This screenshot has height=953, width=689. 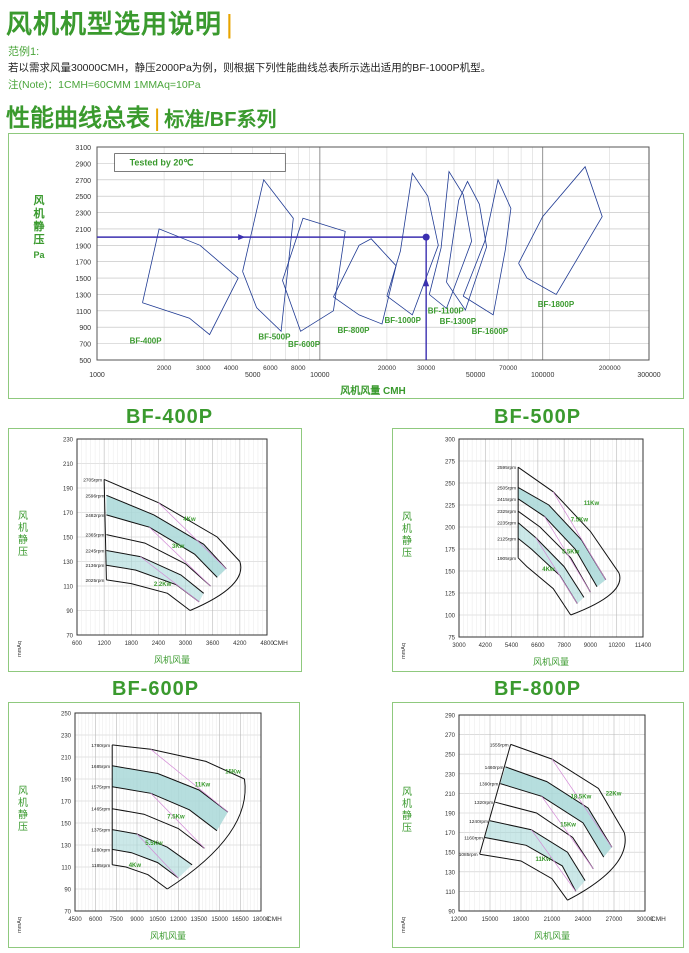 What do you see at coordinates (512, 646) in the screenshot?
I see `x-tick: 5400` at bounding box center [512, 646].